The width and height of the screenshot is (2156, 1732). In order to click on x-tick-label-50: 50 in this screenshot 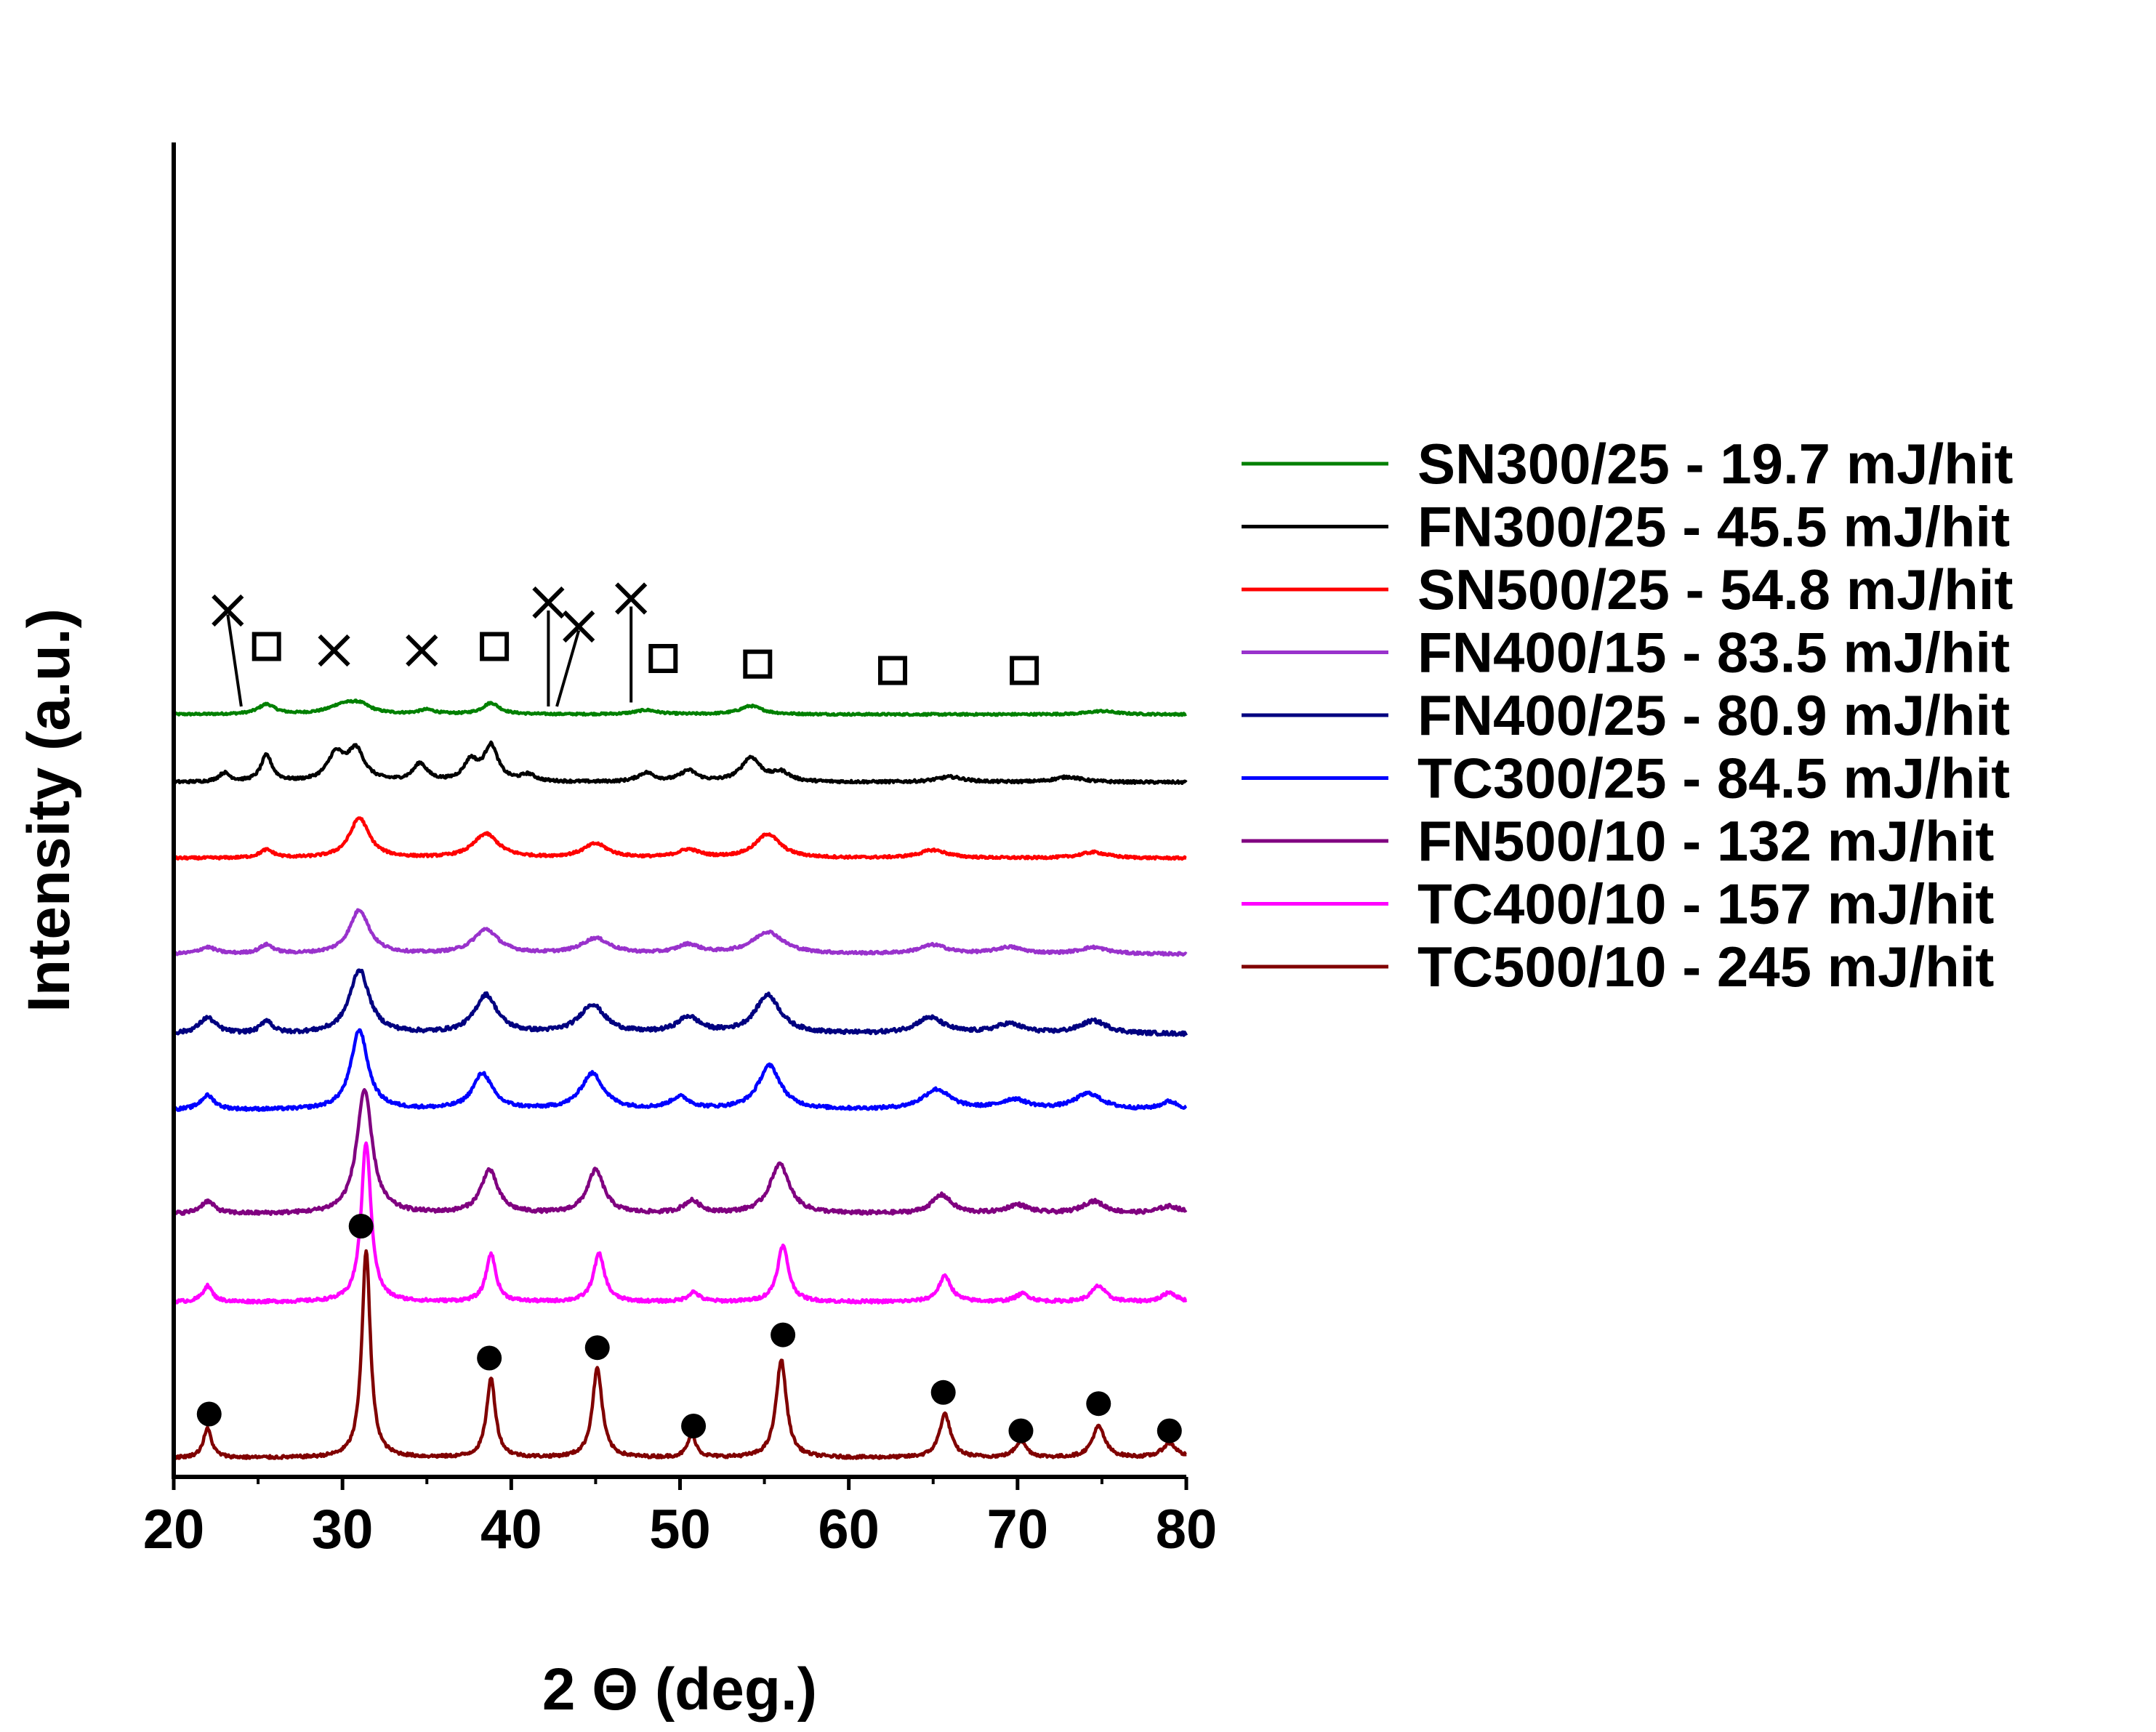, I will do `click(680, 1529)`.